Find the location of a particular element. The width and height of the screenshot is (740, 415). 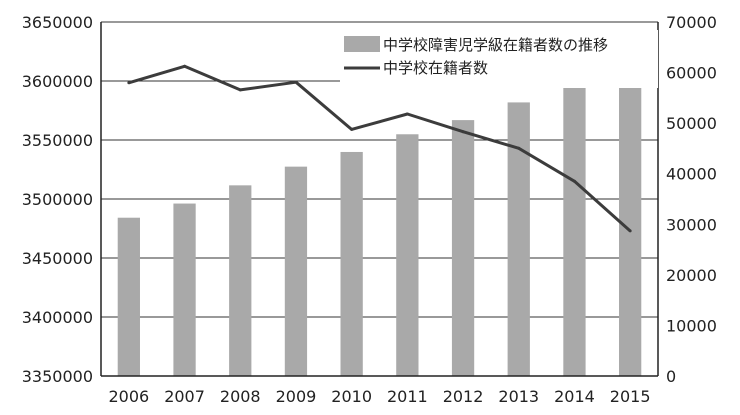

left-tick-label: 3500000 is located at coordinates (57, 199).